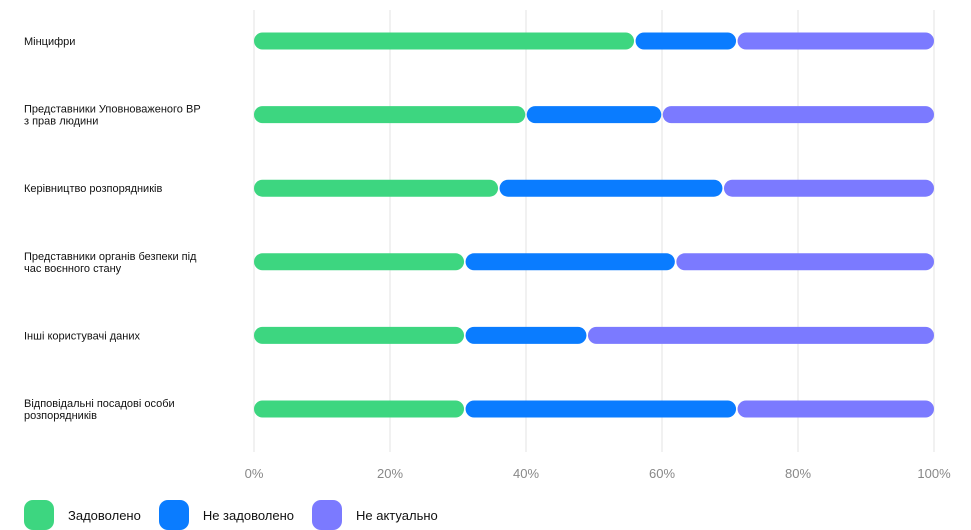 The width and height of the screenshot is (971, 530). What do you see at coordinates (104, 515) in the screenshot?
I see `legend-label: Задоволено` at bounding box center [104, 515].